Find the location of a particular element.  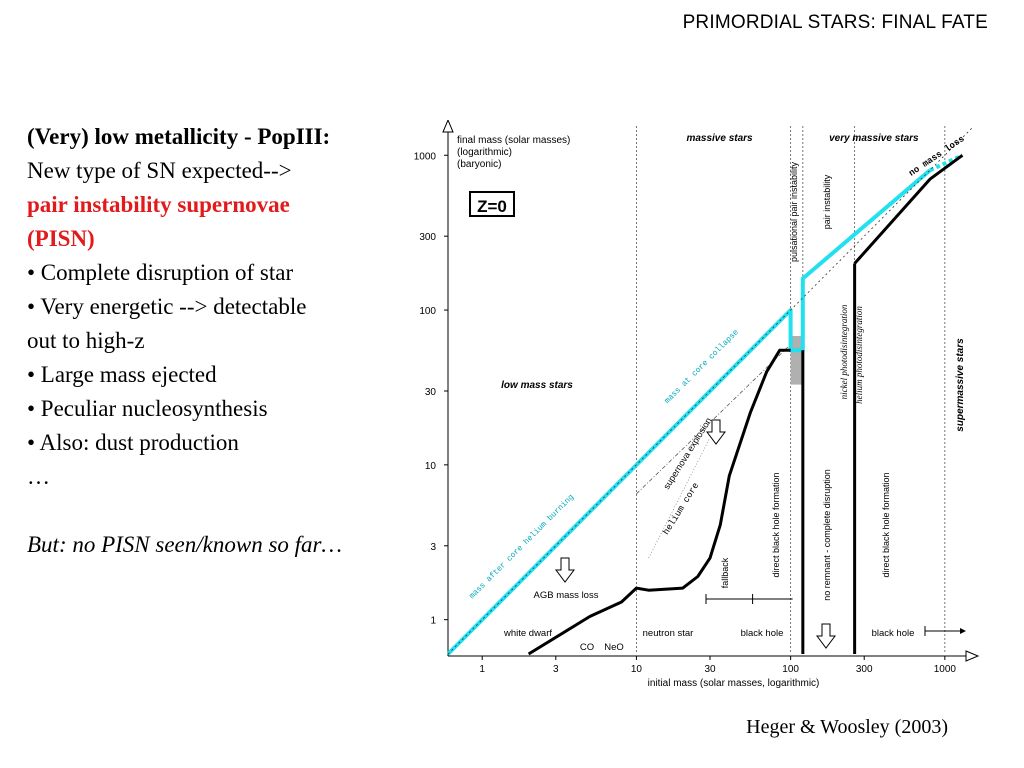

remnant-white-dwarf: white dwarf is located at coordinates (527, 633).